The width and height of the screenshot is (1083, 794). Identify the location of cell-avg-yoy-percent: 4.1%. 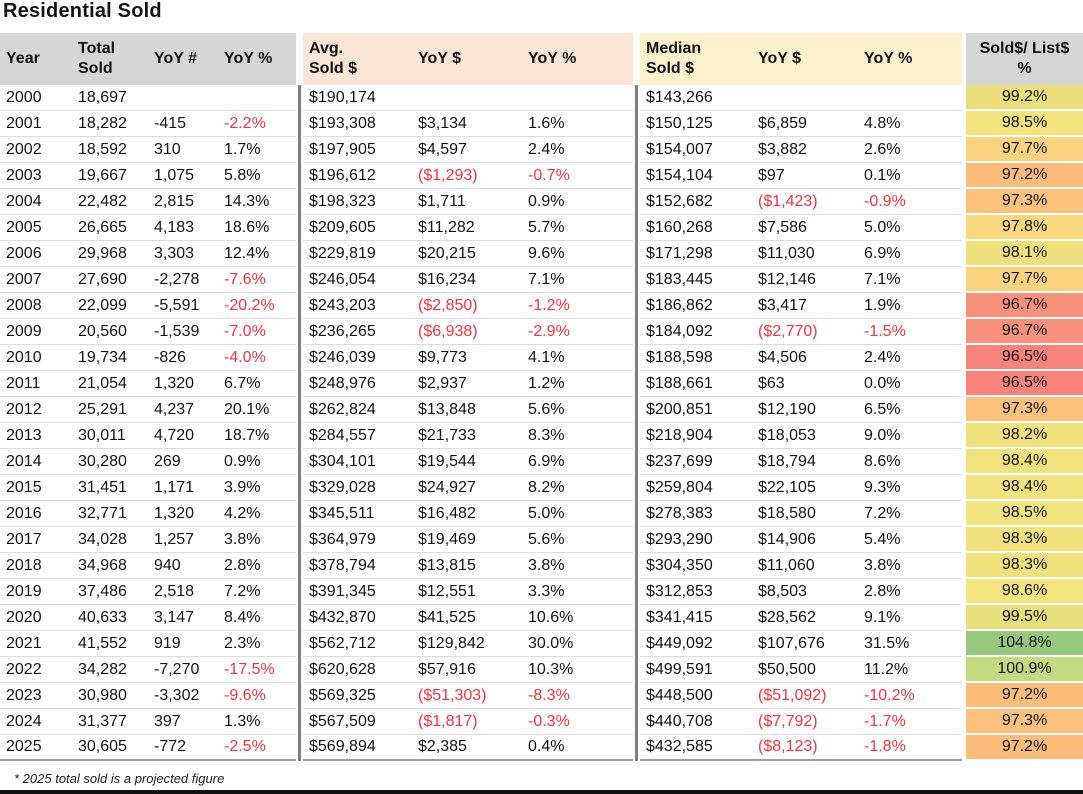
(546, 357).